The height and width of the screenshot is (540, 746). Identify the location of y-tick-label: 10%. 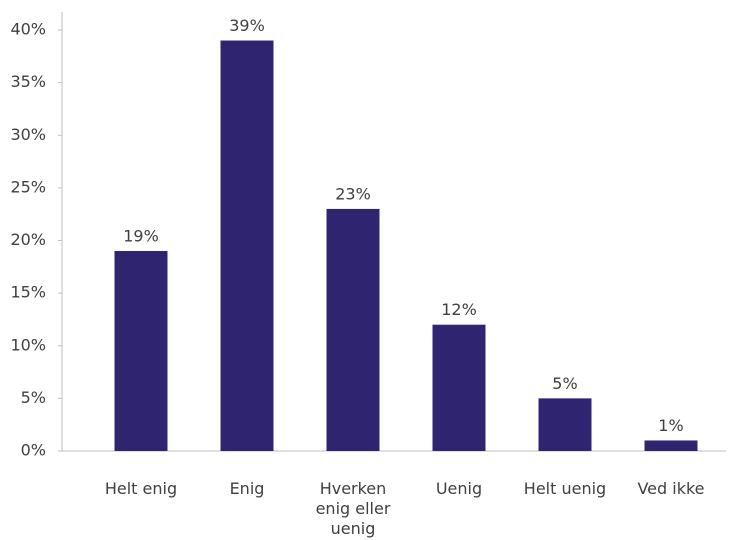
(28, 344).